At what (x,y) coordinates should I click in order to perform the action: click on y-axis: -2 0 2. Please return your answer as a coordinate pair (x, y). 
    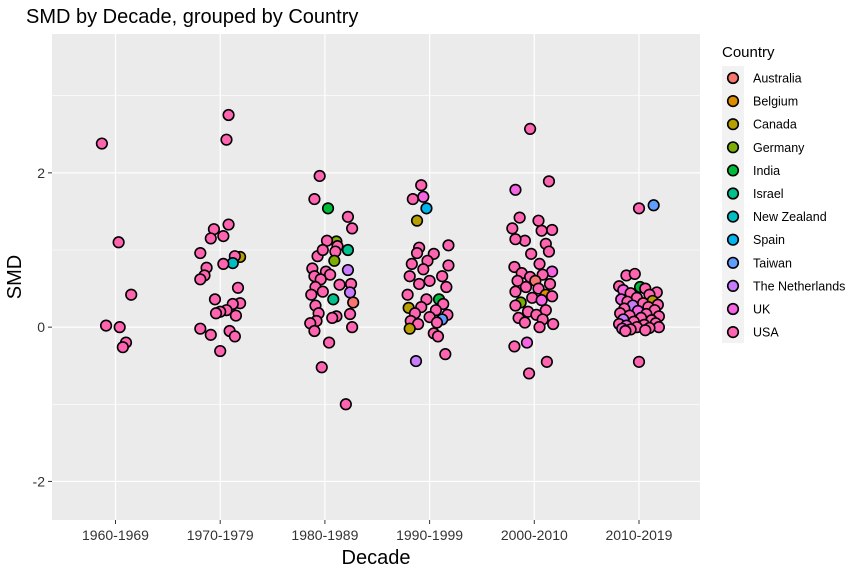
    Looking at the image, I should click on (42, 327).